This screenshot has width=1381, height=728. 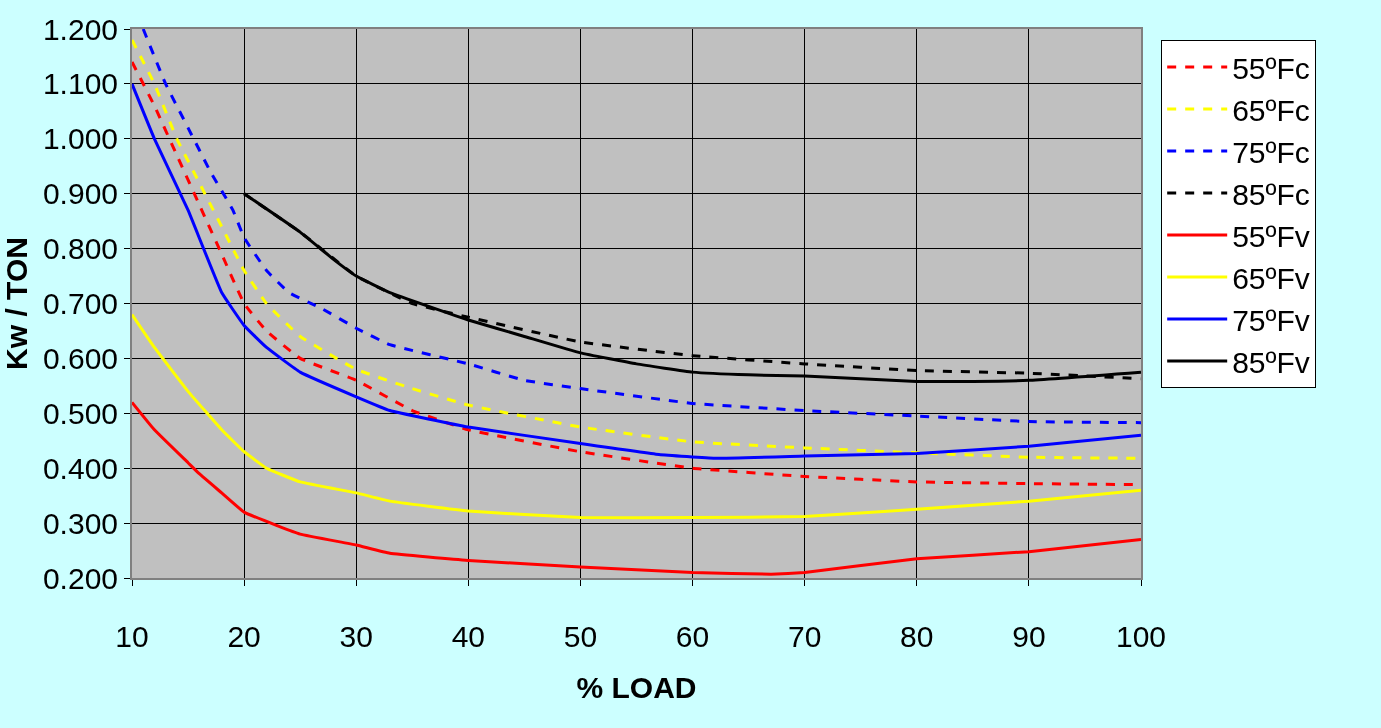 What do you see at coordinates (80, 413) in the screenshot?
I see `y-tick-label: 0.500` at bounding box center [80, 413].